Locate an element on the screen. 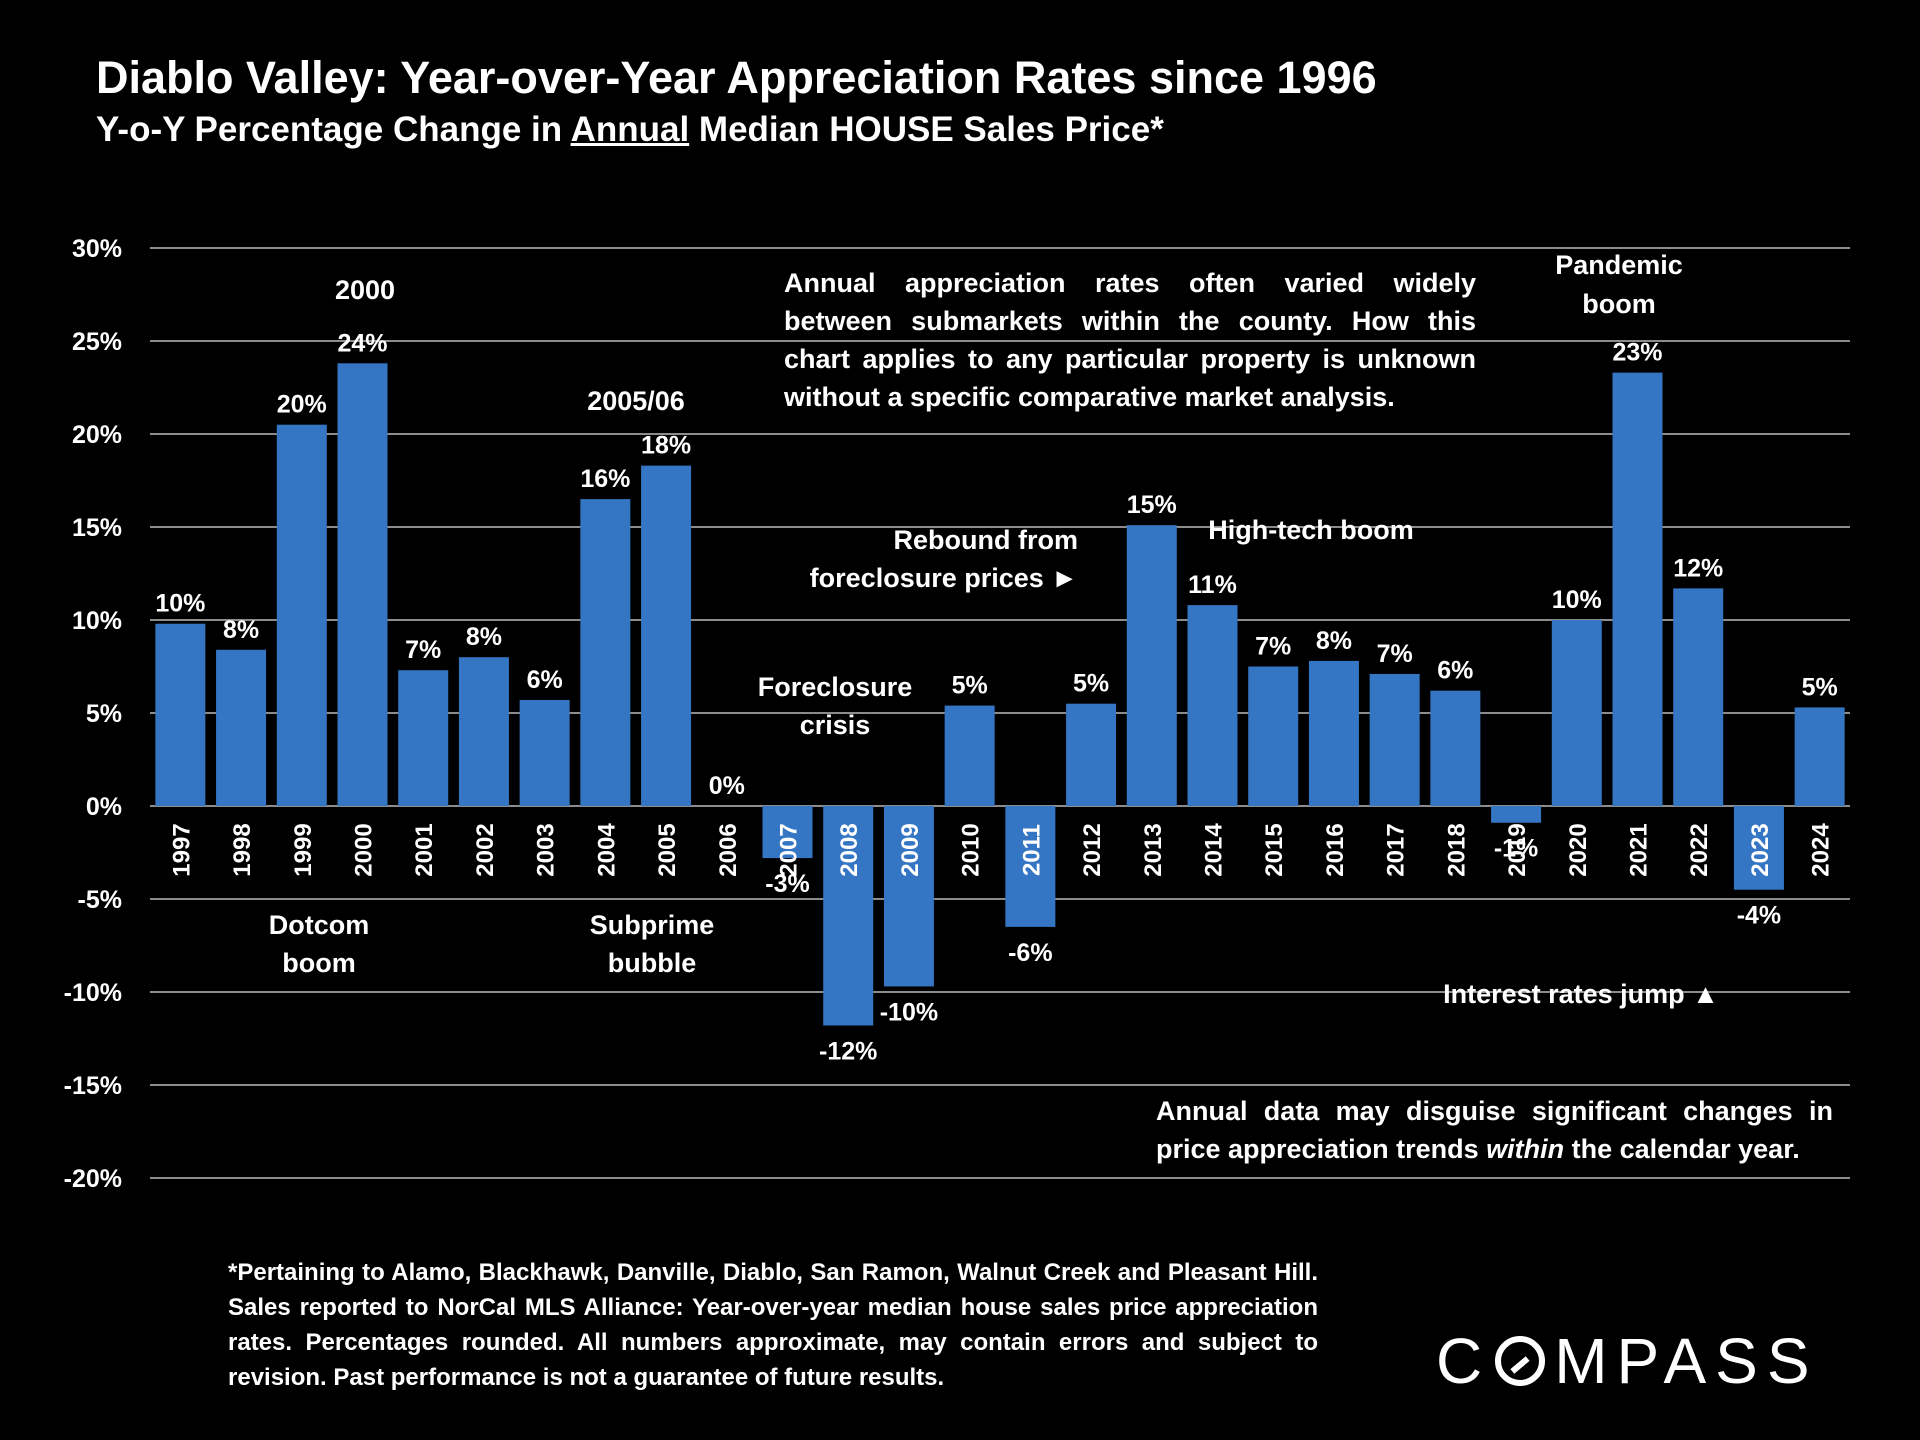 The image size is (1920, 1440). bar-2009 is located at coordinates (908, 896).